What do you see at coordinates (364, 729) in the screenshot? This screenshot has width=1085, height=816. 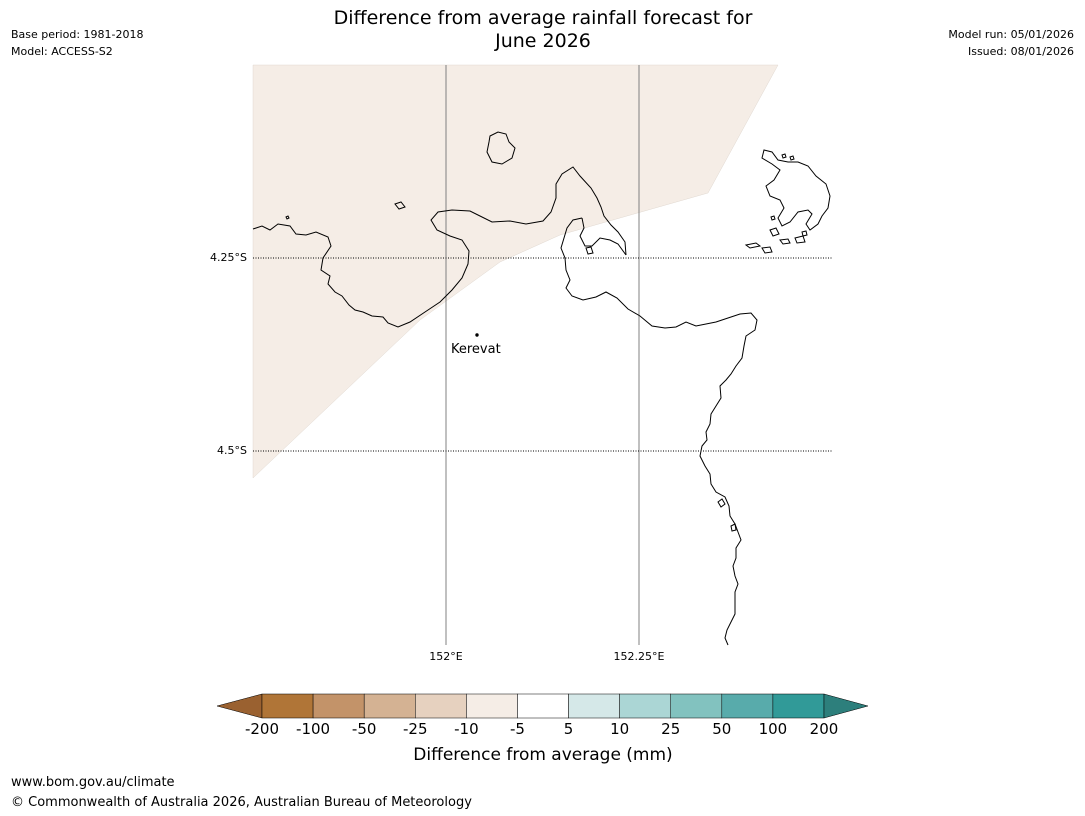 I see `colorbar-tick-label: -50` at bounding box center [364, 729].